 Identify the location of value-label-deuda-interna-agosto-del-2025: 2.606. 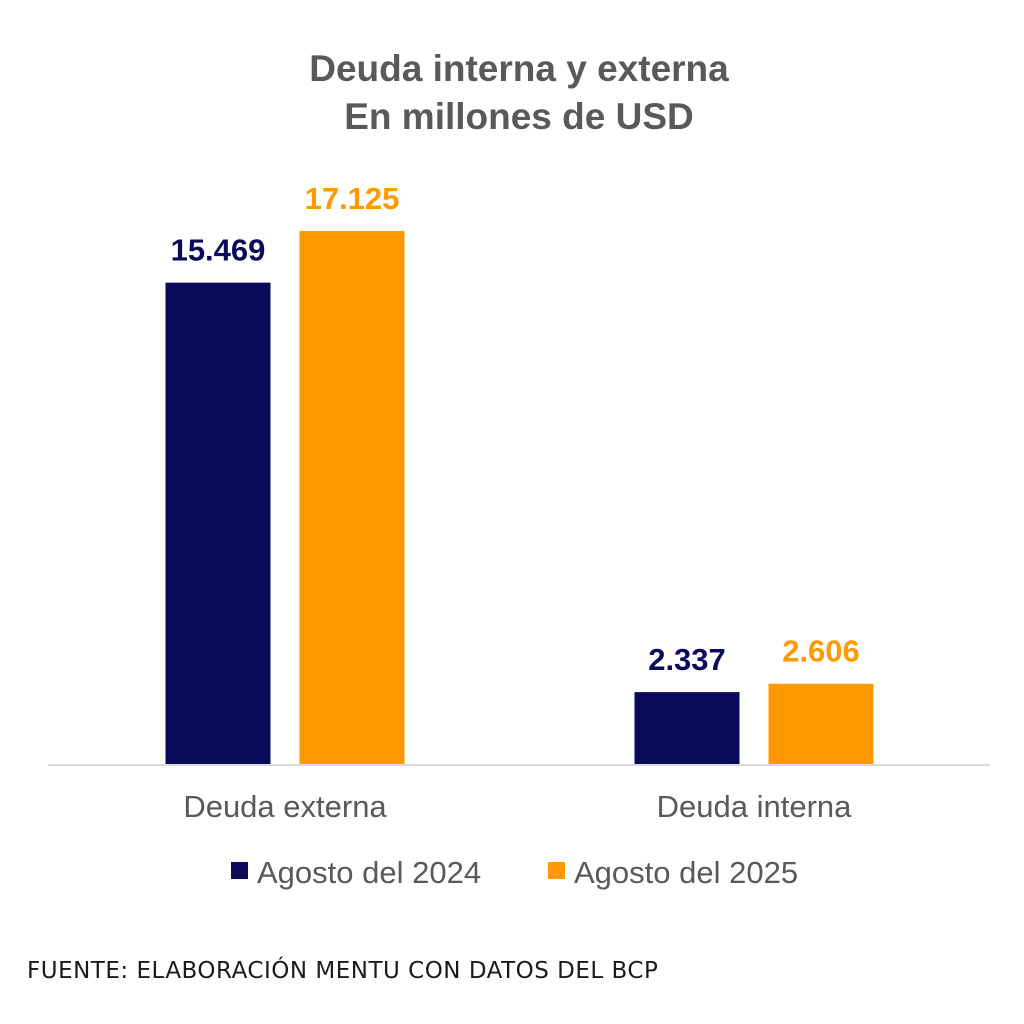
(821, 651).